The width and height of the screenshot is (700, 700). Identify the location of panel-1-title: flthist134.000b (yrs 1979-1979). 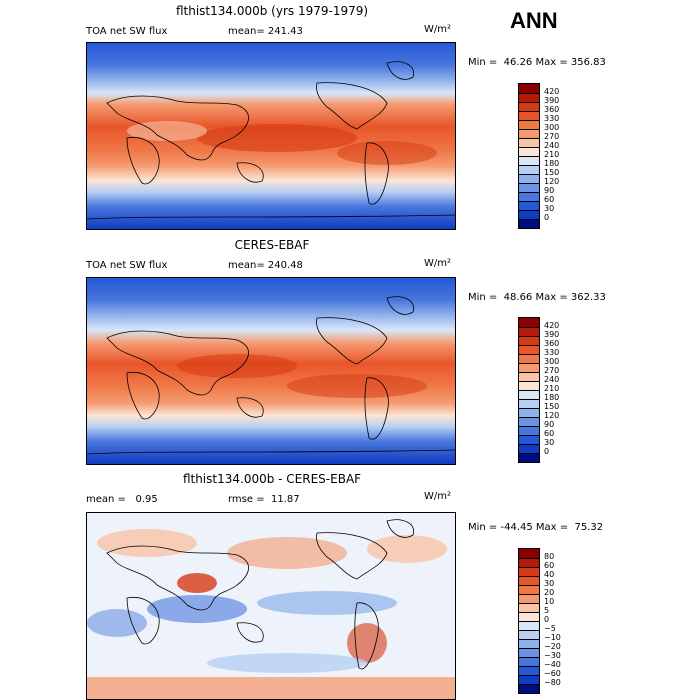
(272, 11).